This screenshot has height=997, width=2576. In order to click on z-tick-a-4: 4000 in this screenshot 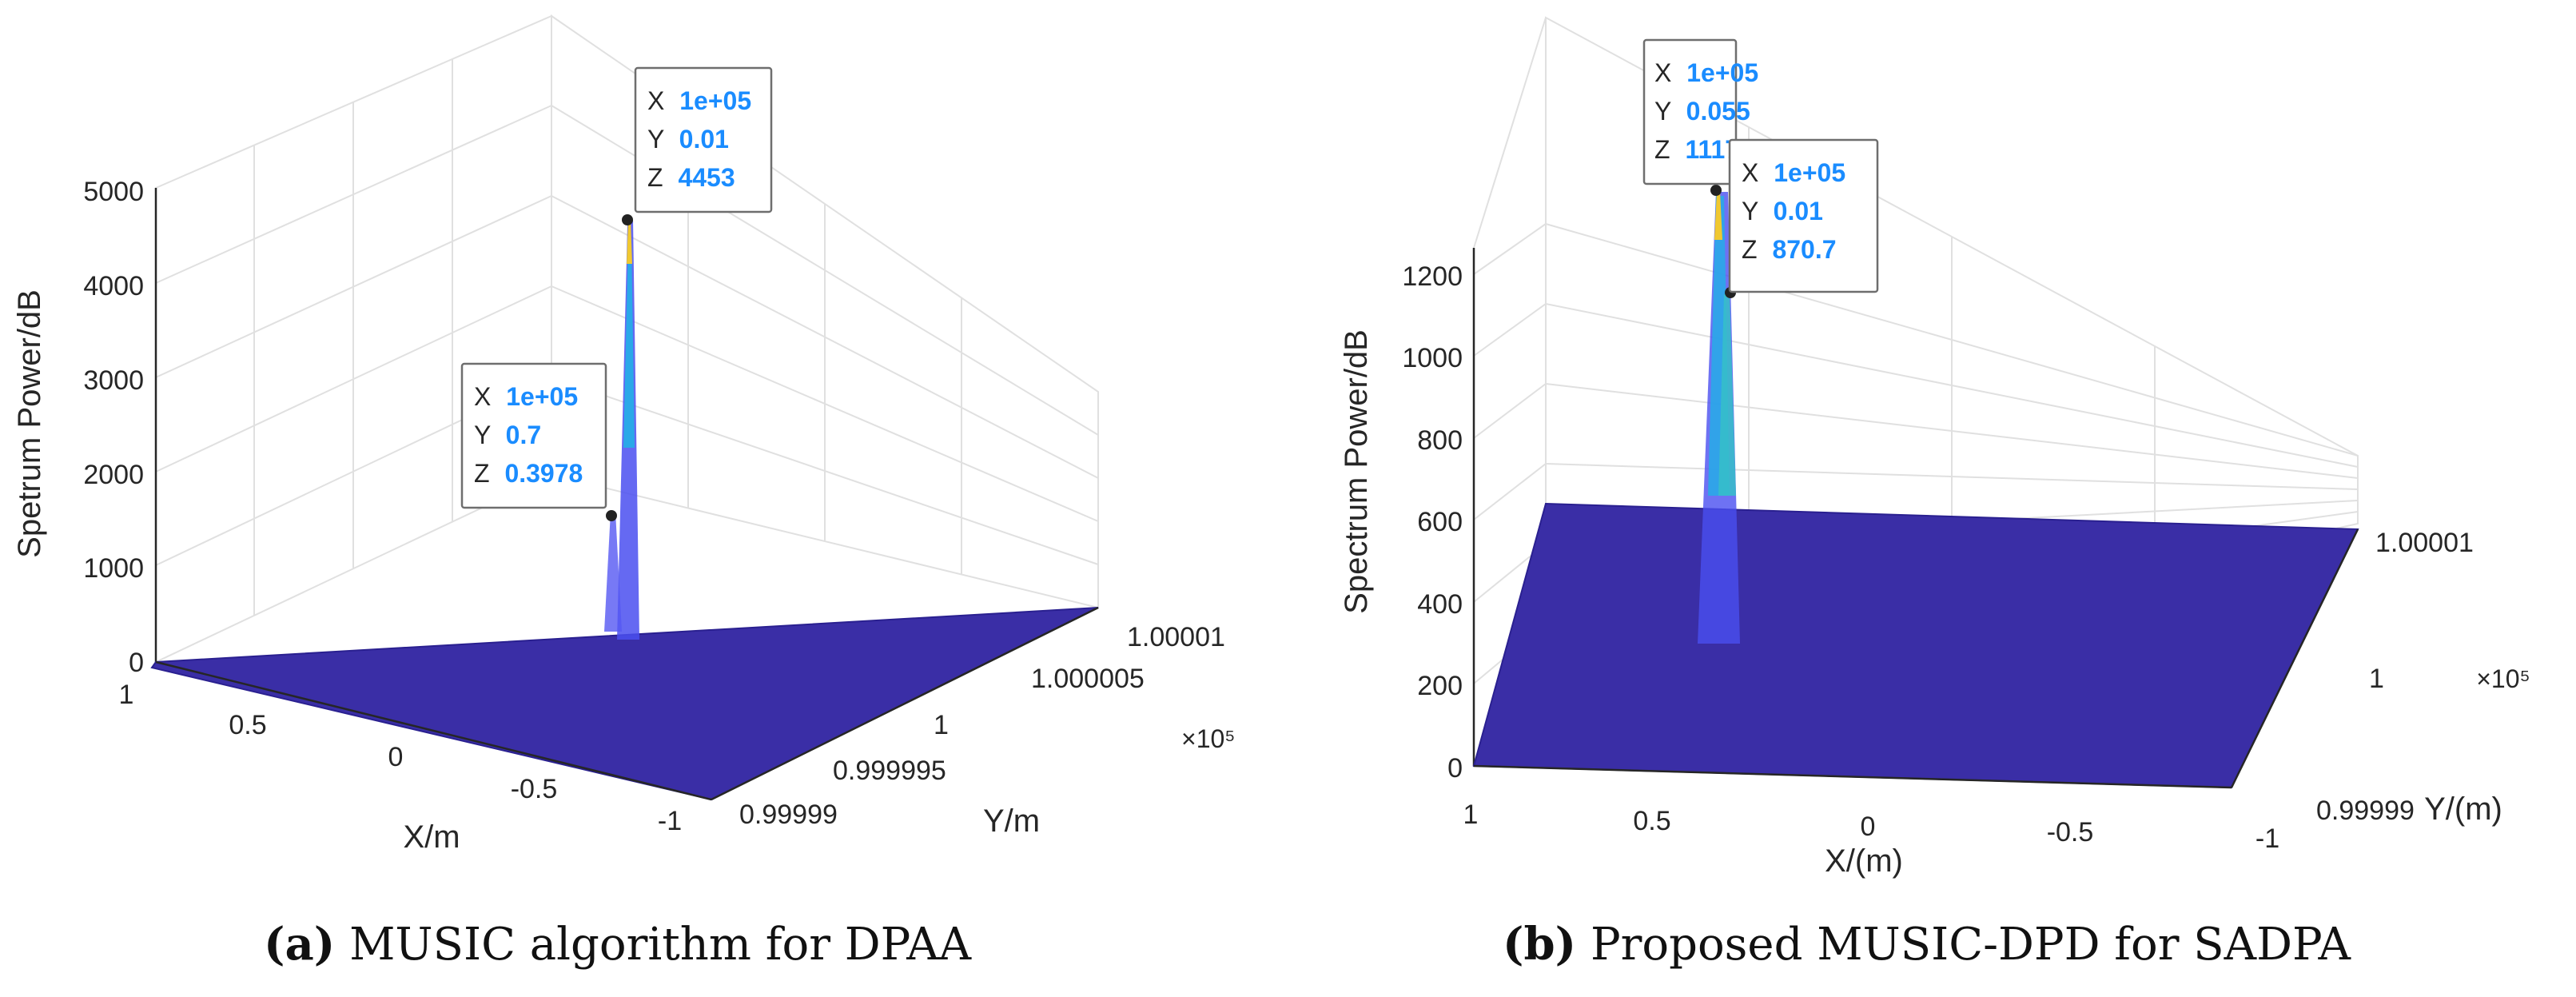, I will do `click(113, 286)`.